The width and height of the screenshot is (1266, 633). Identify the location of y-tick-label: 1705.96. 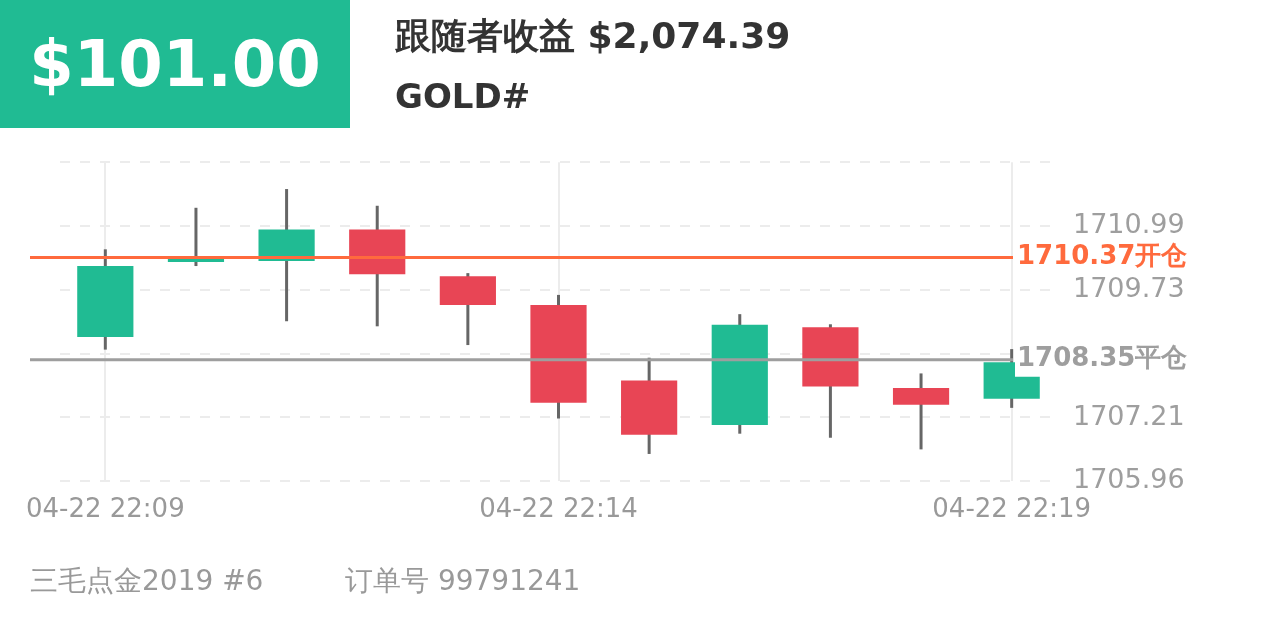
(1129, 478).